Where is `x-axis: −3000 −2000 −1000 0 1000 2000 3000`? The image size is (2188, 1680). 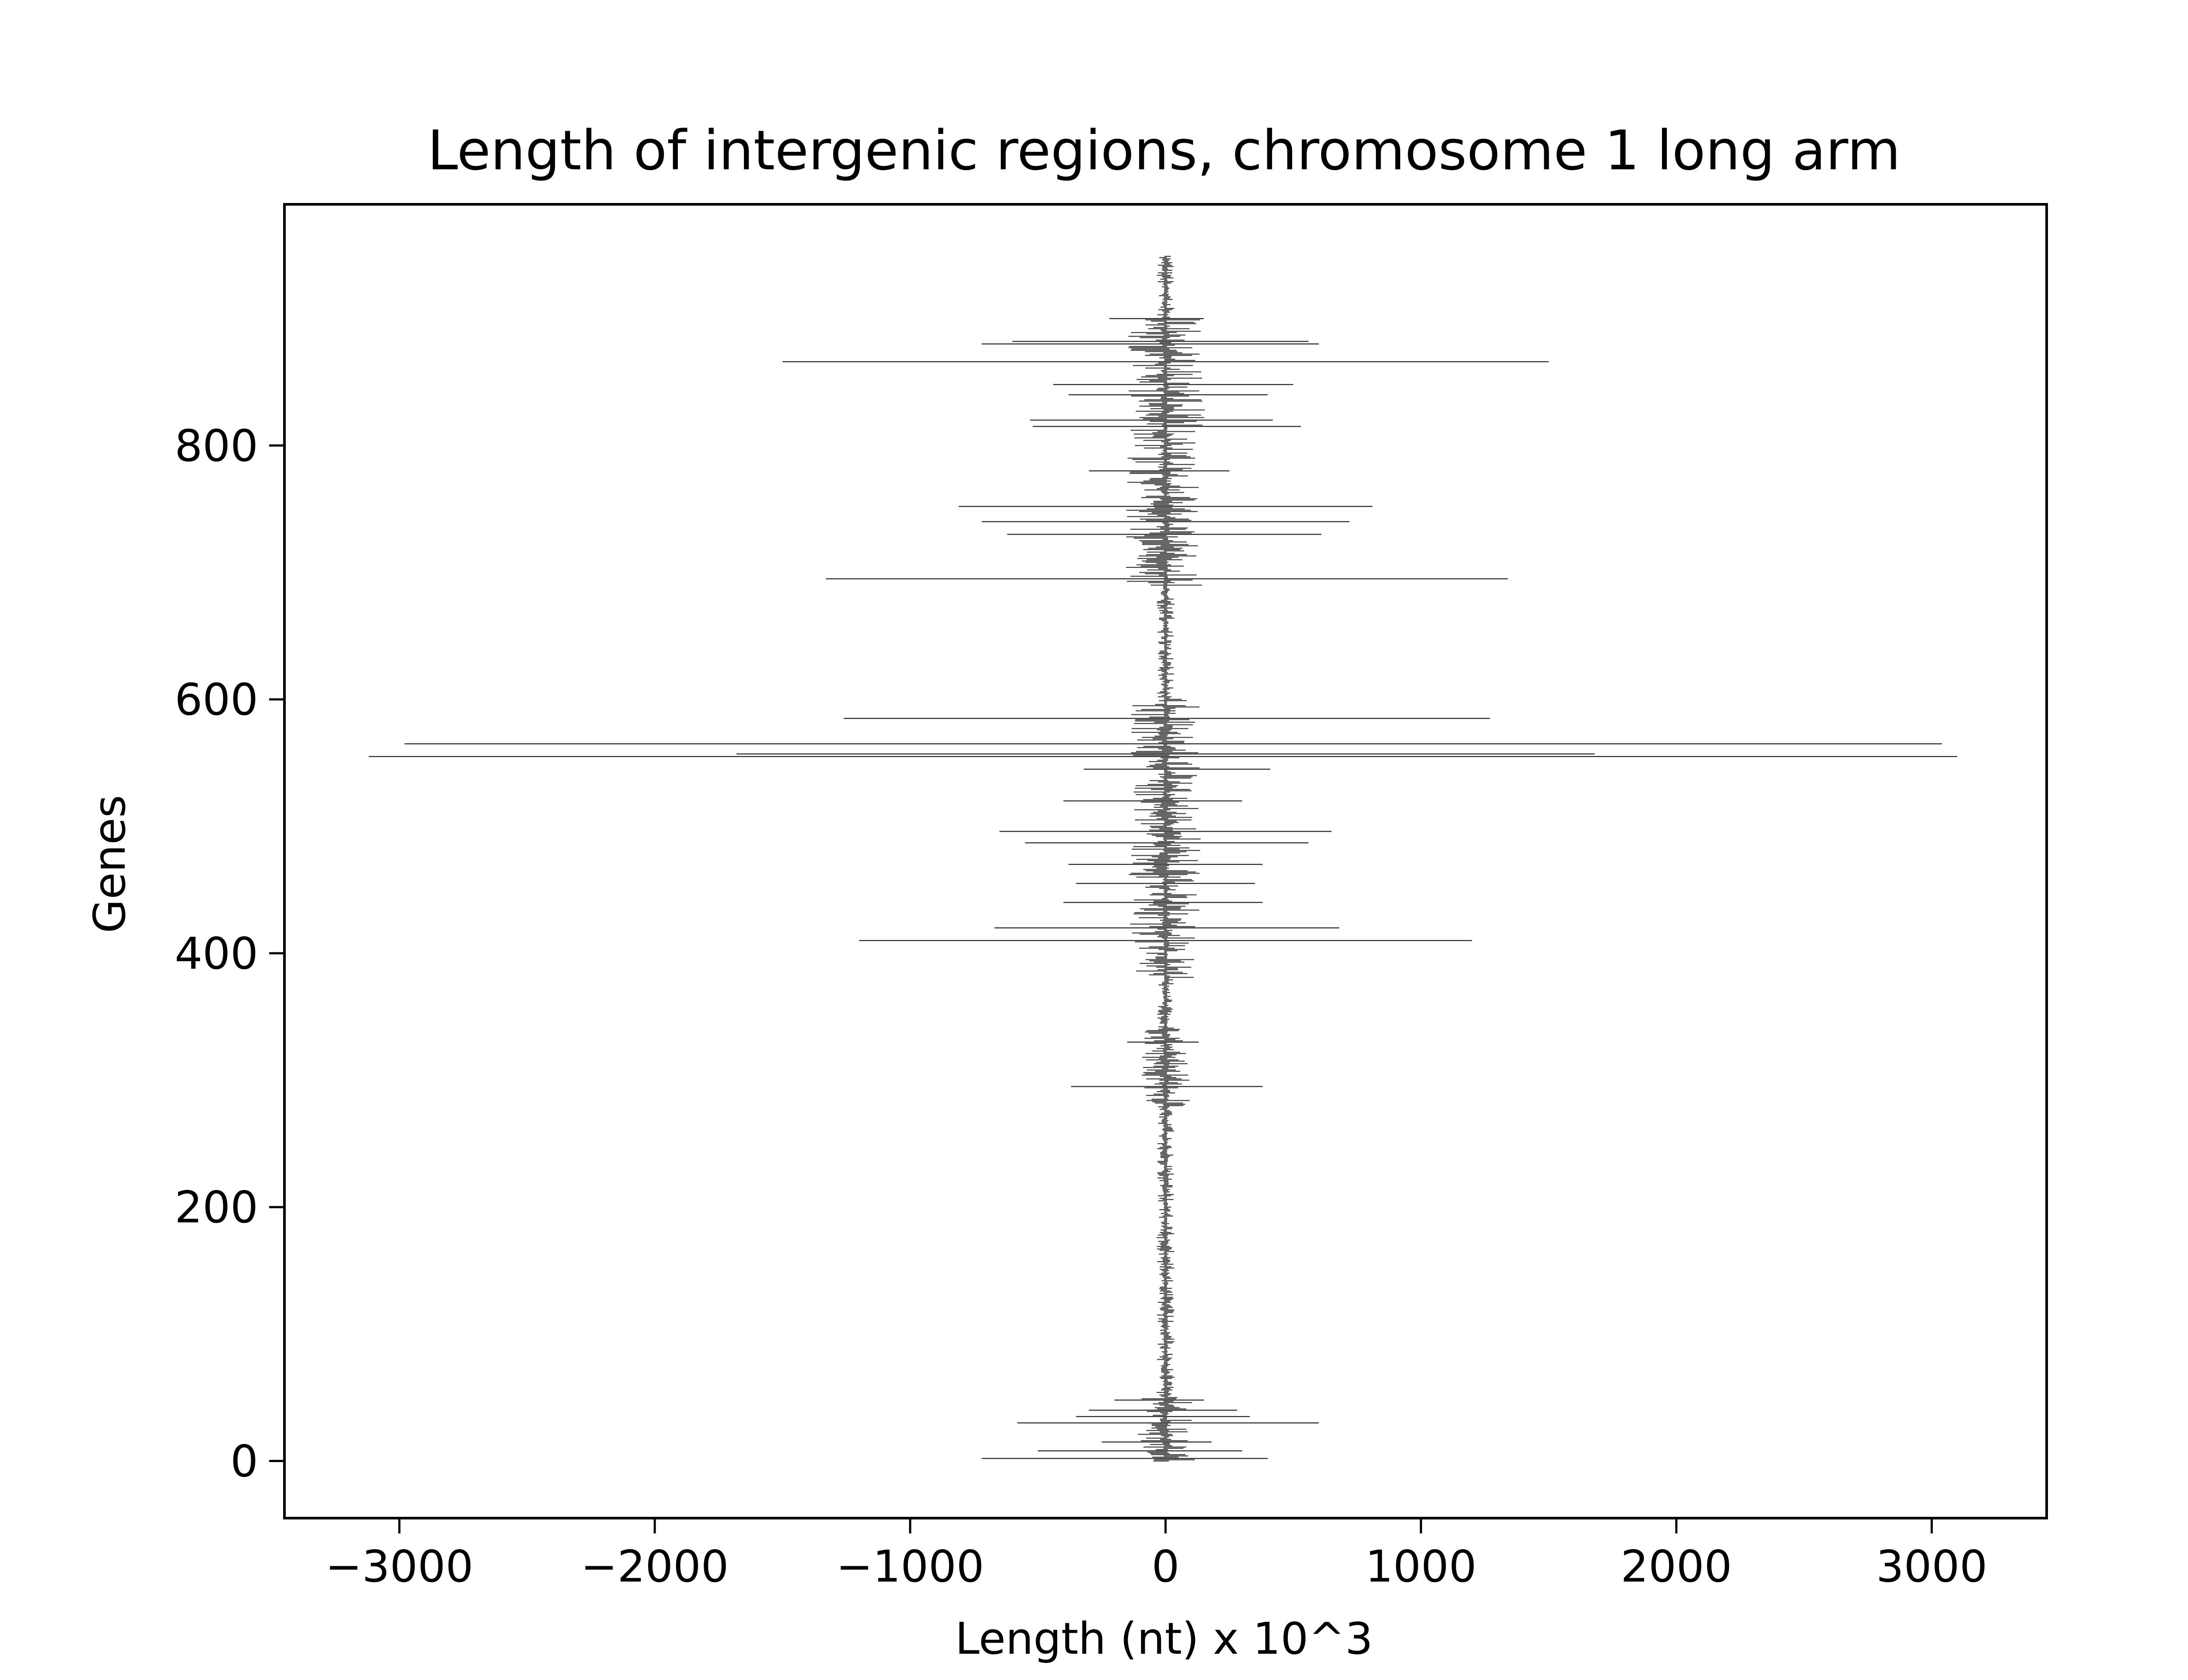 x-axis: −3000 −2000 −1000 0 1000 2000 3000 is located at coordinates (1156, 1555).